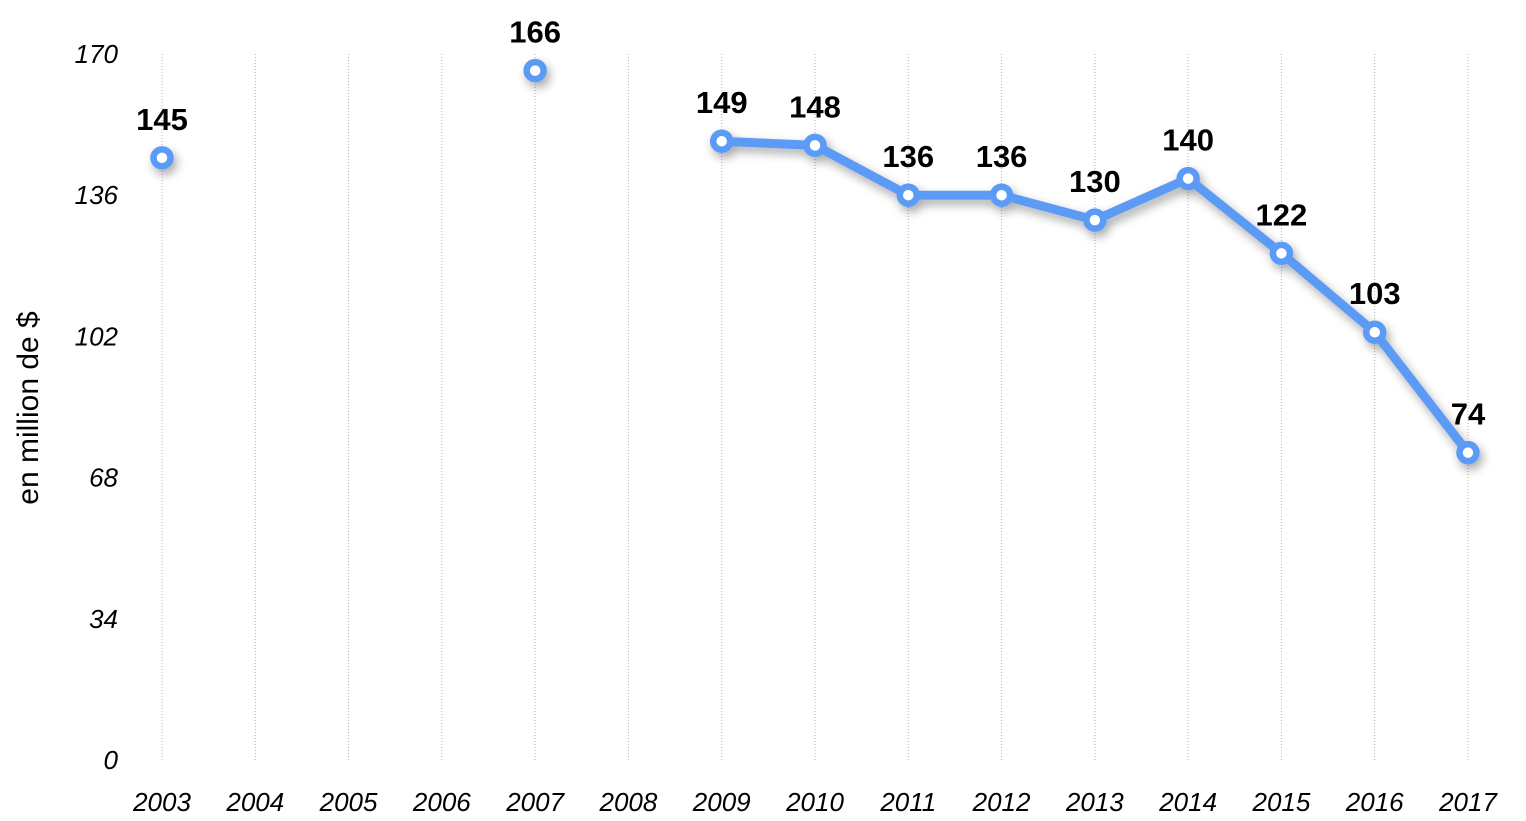  What do you see at coordinates (1374, 802) in the screenshot?
I see `x-tick-2016: 2016` at bounding box center [1374, 802].